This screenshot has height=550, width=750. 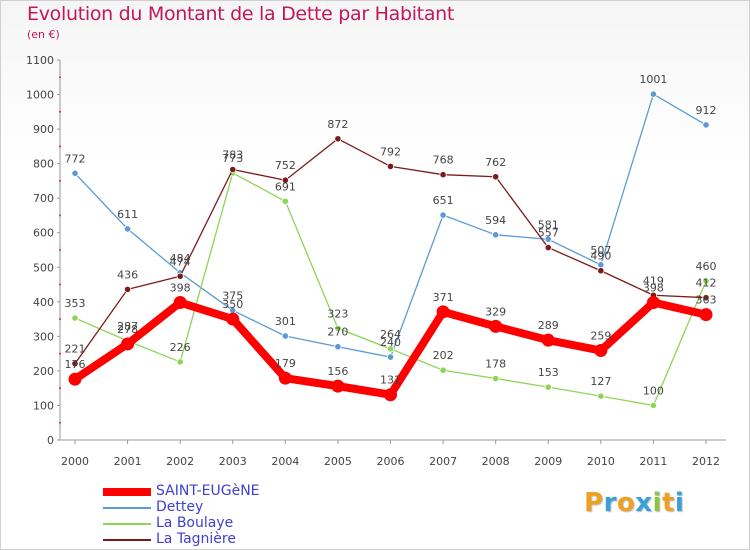 What do you see at coordinates (40, 60) in the screenshot?
I see `y-tick-label: 1100` at bounding box center [40, 60].